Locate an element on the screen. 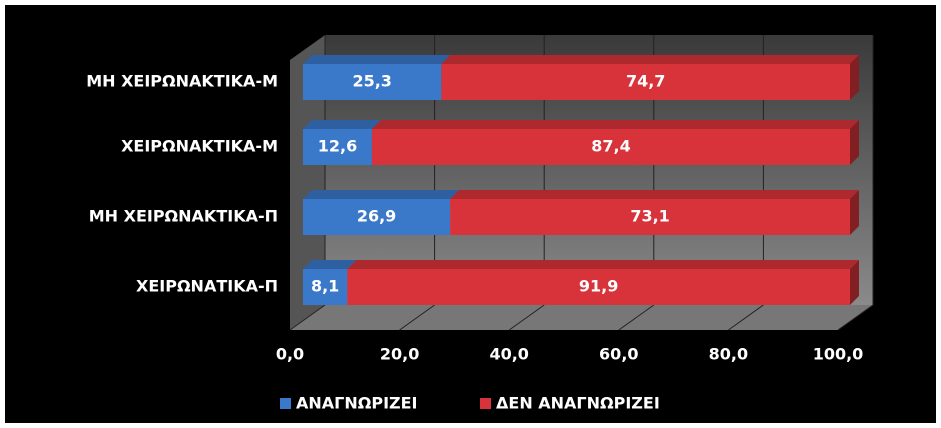  y-tick-label: ΜΗ ΧΕΙΡΩΝΑΚΤΙΚΑ-Π is located at coordinates (183, 216).